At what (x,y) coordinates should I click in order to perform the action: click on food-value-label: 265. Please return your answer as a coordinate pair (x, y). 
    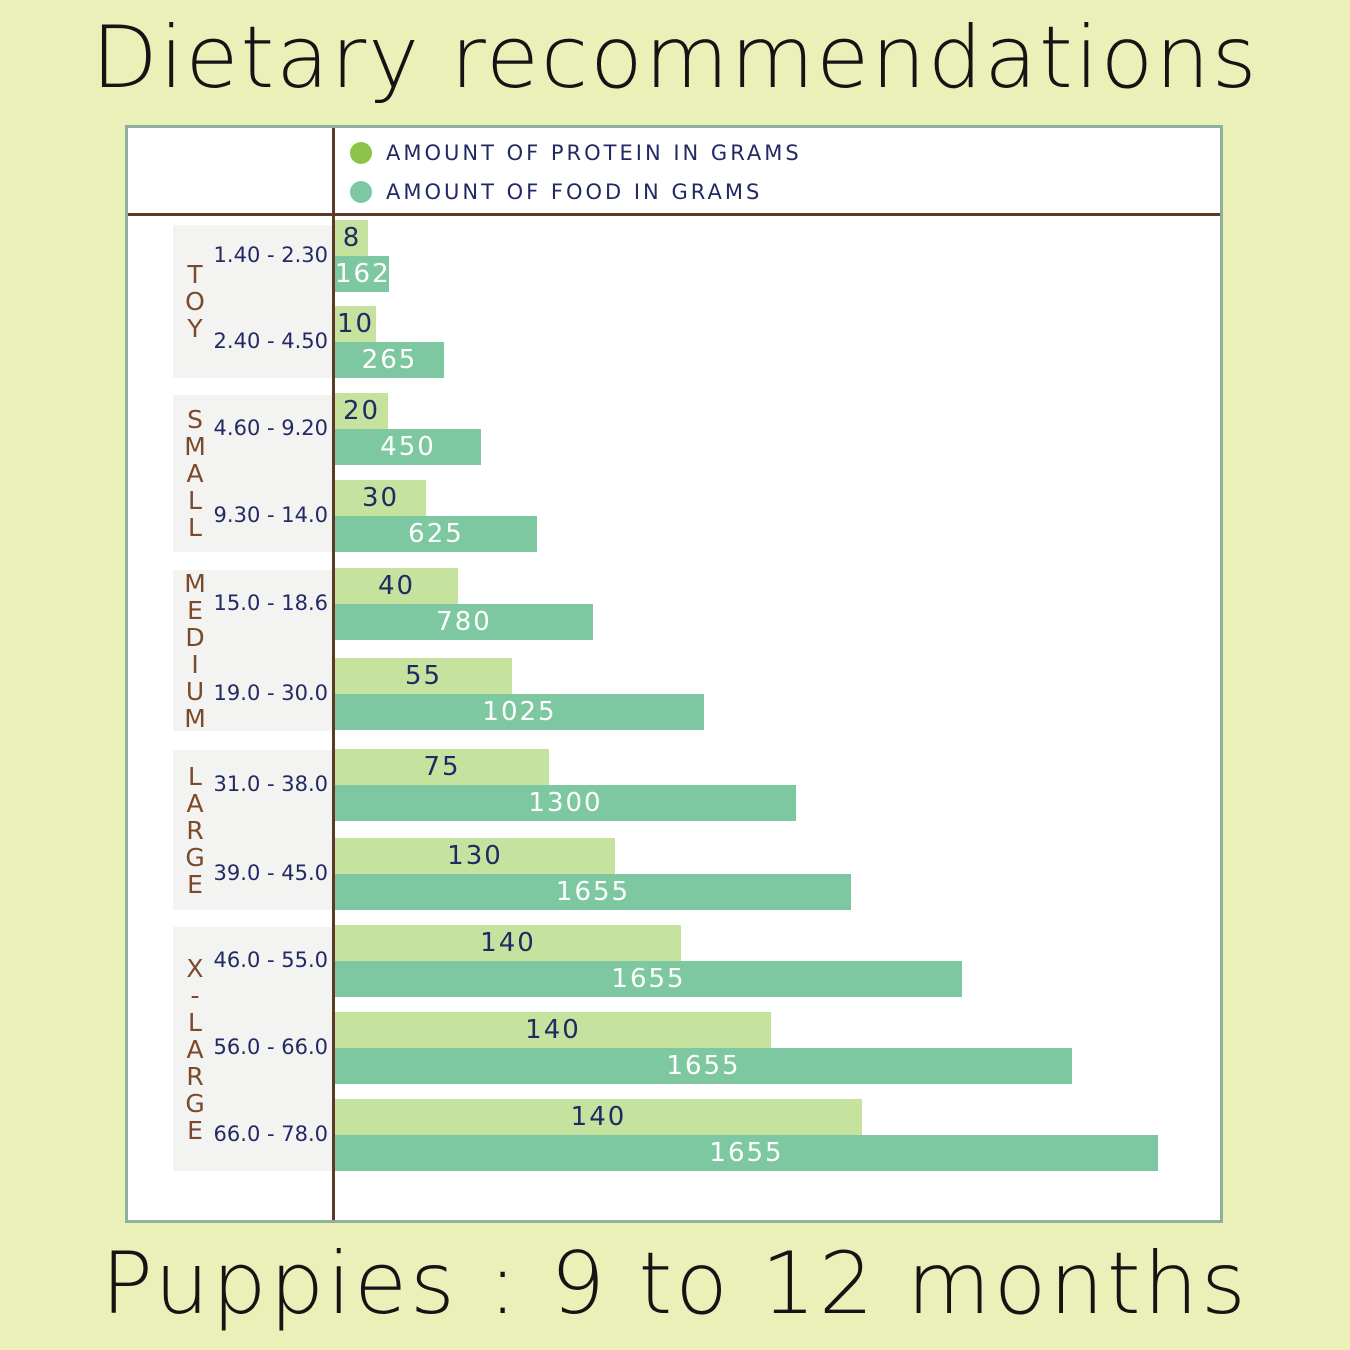
    Looking at the image, I should click on (389, 360).